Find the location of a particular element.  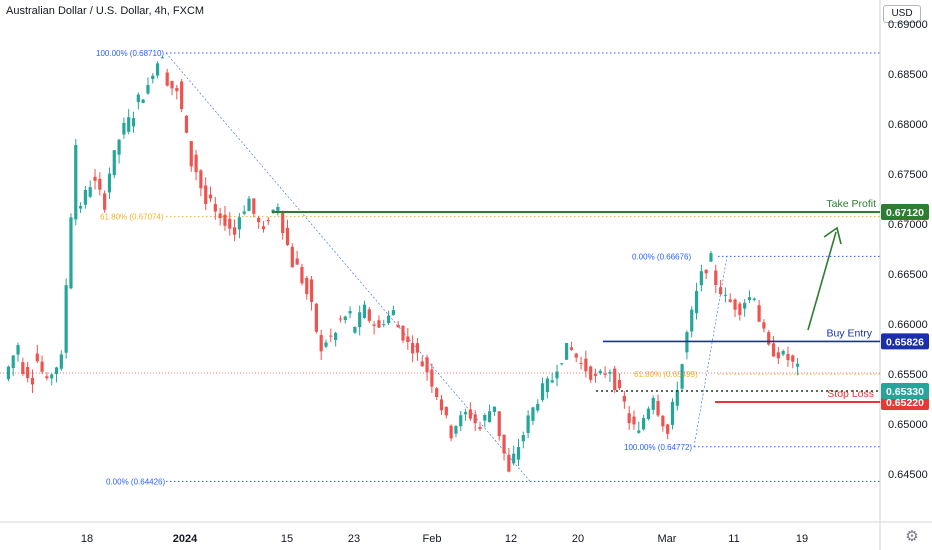

x-tick-label: 12 is located at coordinates (511, 539).